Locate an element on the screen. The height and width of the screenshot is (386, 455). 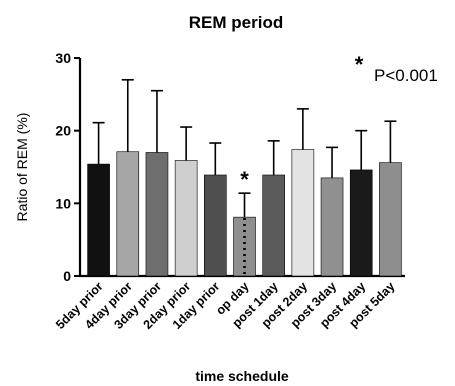
legend-star-marker: * is located at coordinates (359, 64).